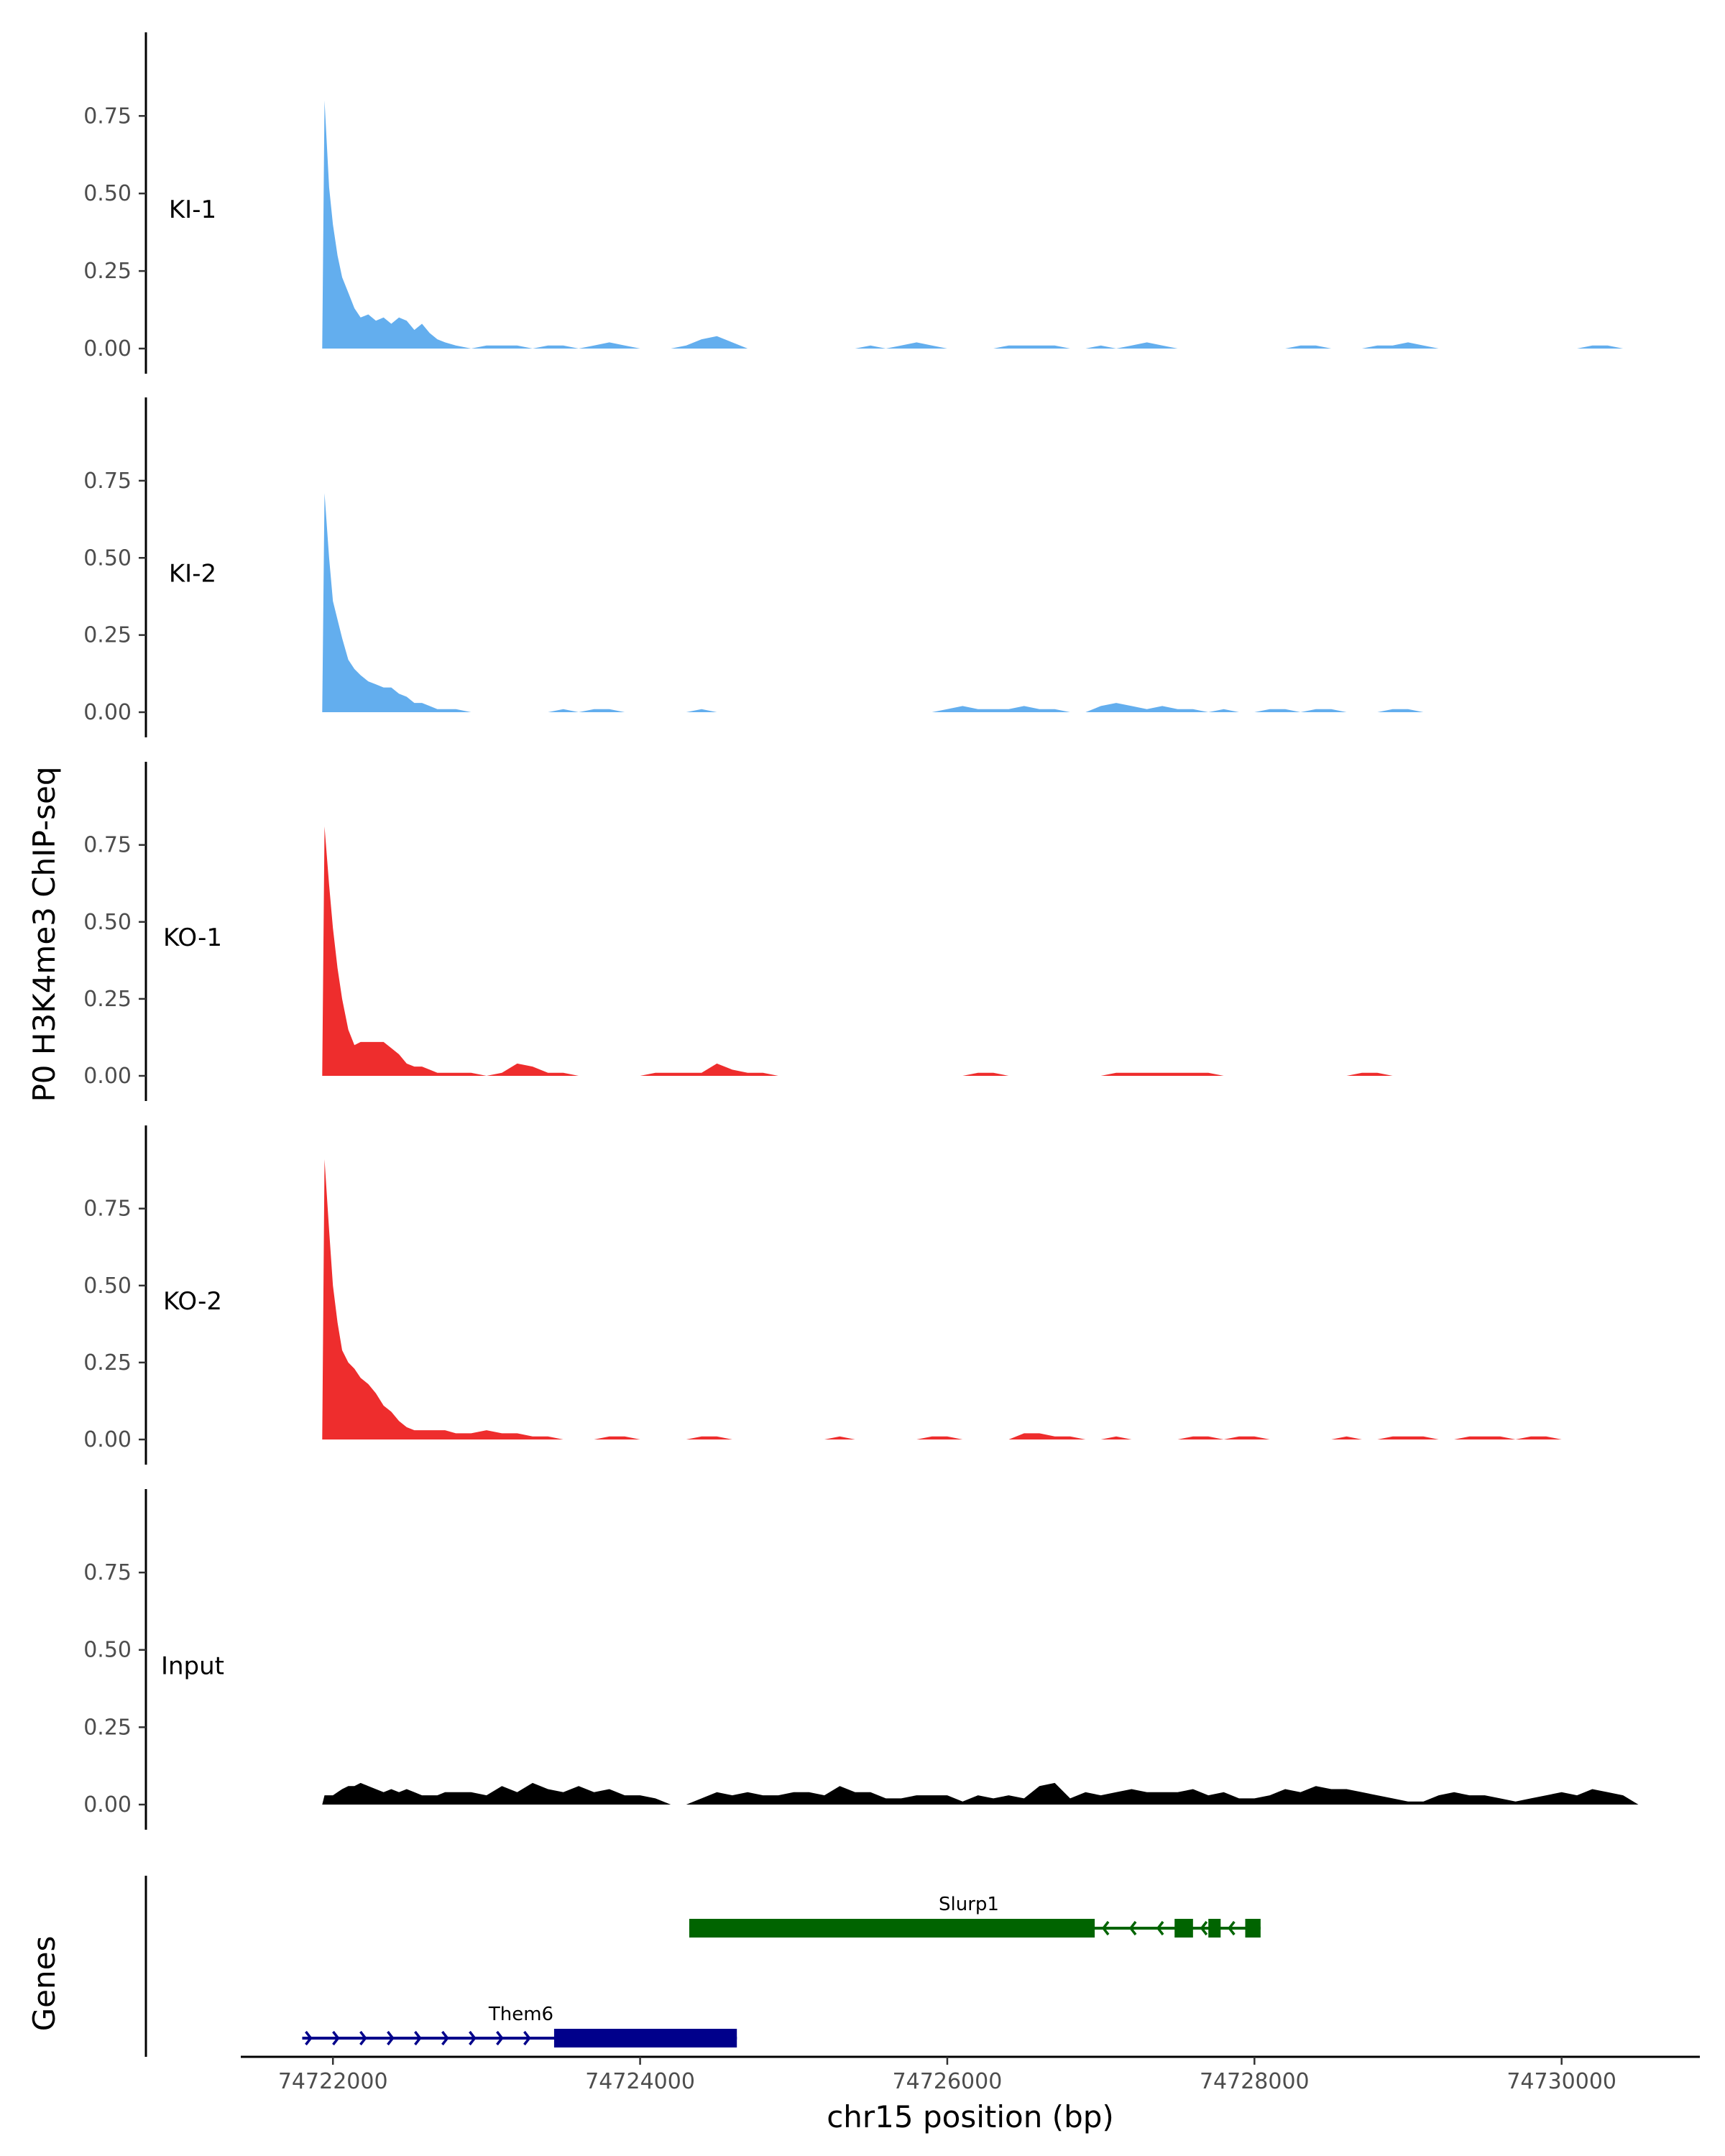  I want to click on genes-panel: Slurp1 Them6, so click(702, 1966).